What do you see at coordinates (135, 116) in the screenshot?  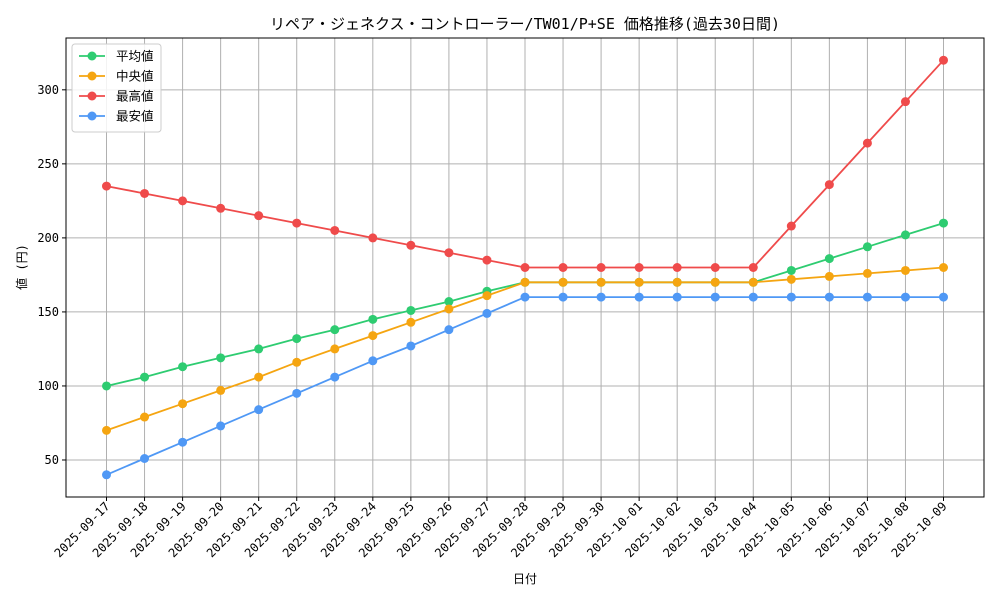 I see `legend-label: 最安値` at bounding box center [135, 116].